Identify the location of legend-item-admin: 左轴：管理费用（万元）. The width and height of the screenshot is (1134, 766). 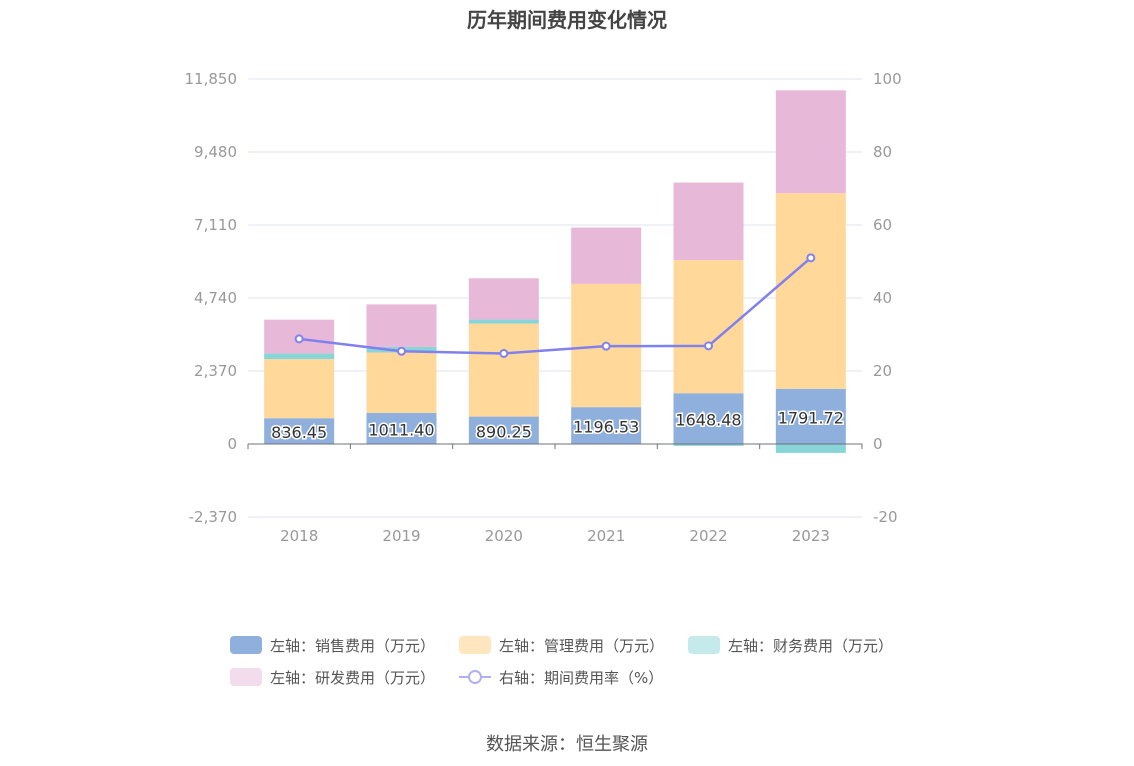
(561, 645).